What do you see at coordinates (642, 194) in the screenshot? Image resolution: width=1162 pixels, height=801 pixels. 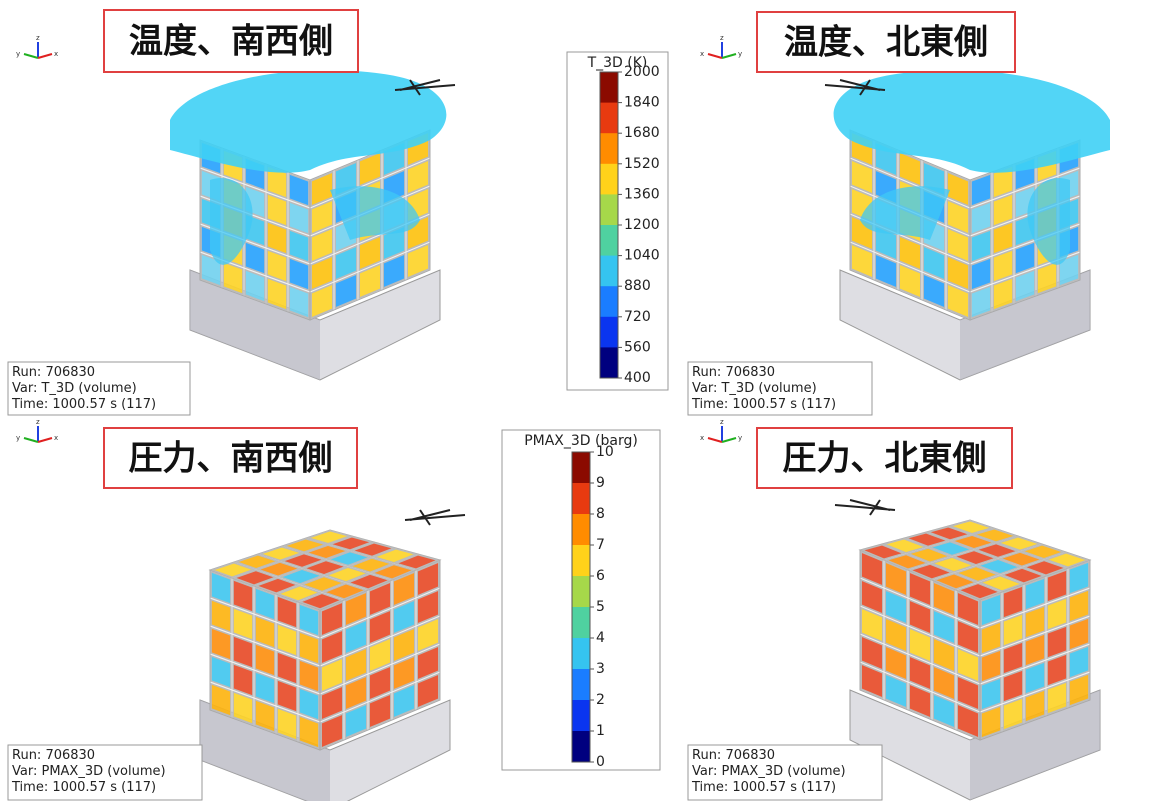 I see `colorbar-tick-label: 1360` at bounding box center [642, 194].